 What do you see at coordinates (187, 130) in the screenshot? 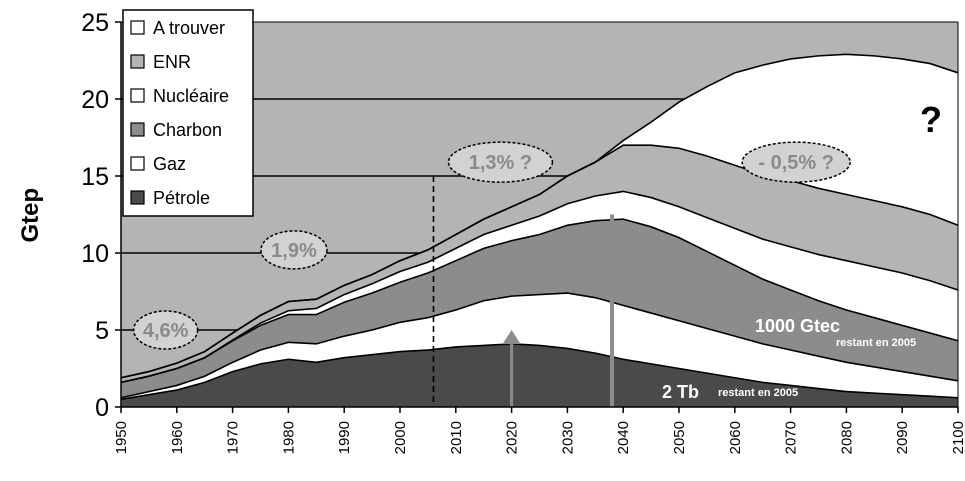
I see `legend-entry: Charbon` at bounding box center [187, 130].